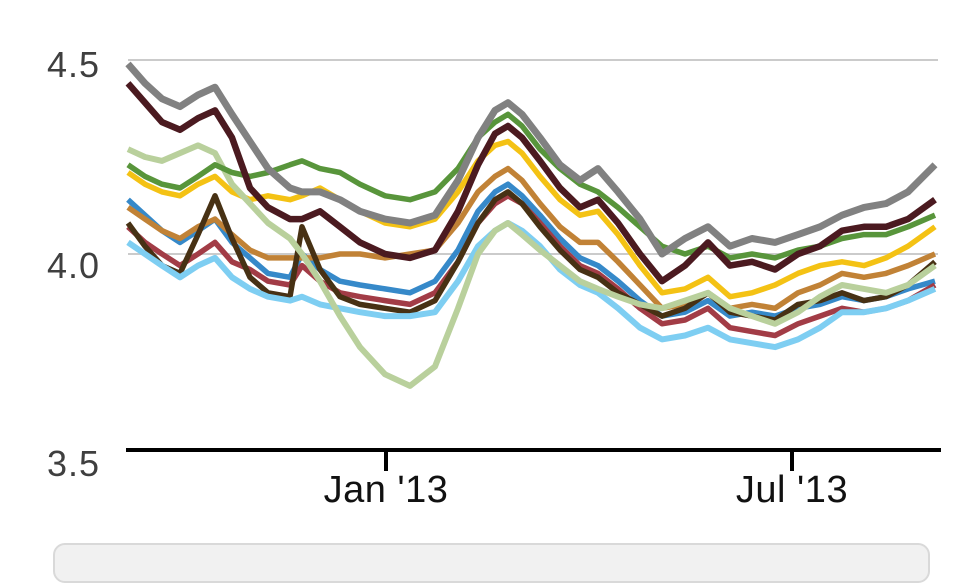 The width and height of the screenshot is (980, 583). What do you see at coordinates (73, 265) in the screenshot?
I see `y-axis-tick-label-4-0: 4.0` at bounding box center [73, 265].